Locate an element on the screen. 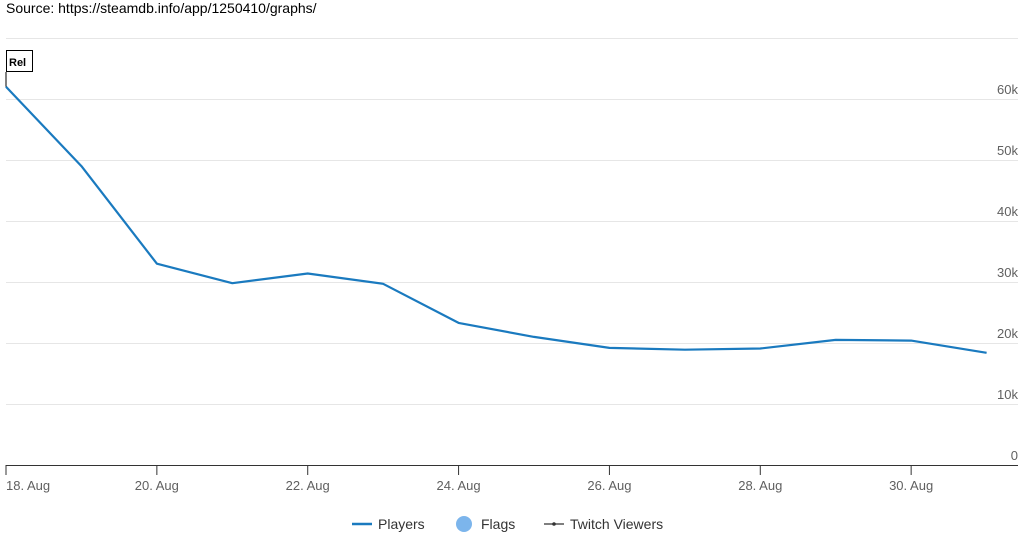 The height and width of the screenshot is (538, 1024). legend-item-twitch-viewers: Twitch Viewers is located at coordinates (603, 524).